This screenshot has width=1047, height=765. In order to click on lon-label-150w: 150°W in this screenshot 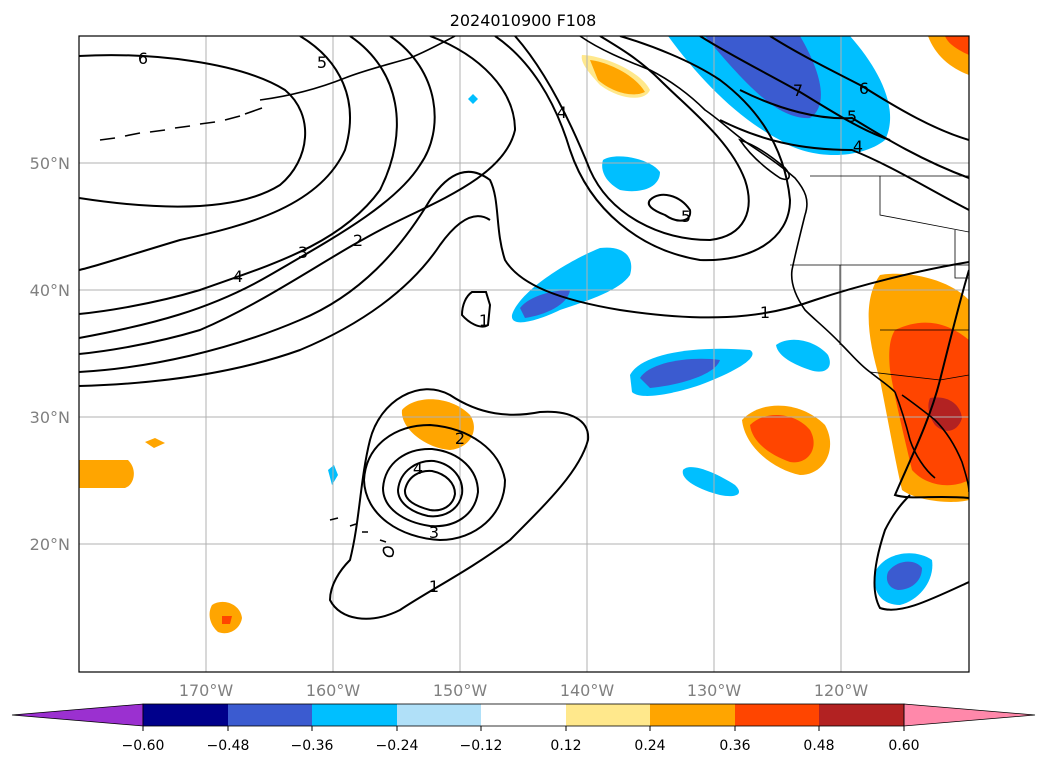, I will do `click(460, 690)`.